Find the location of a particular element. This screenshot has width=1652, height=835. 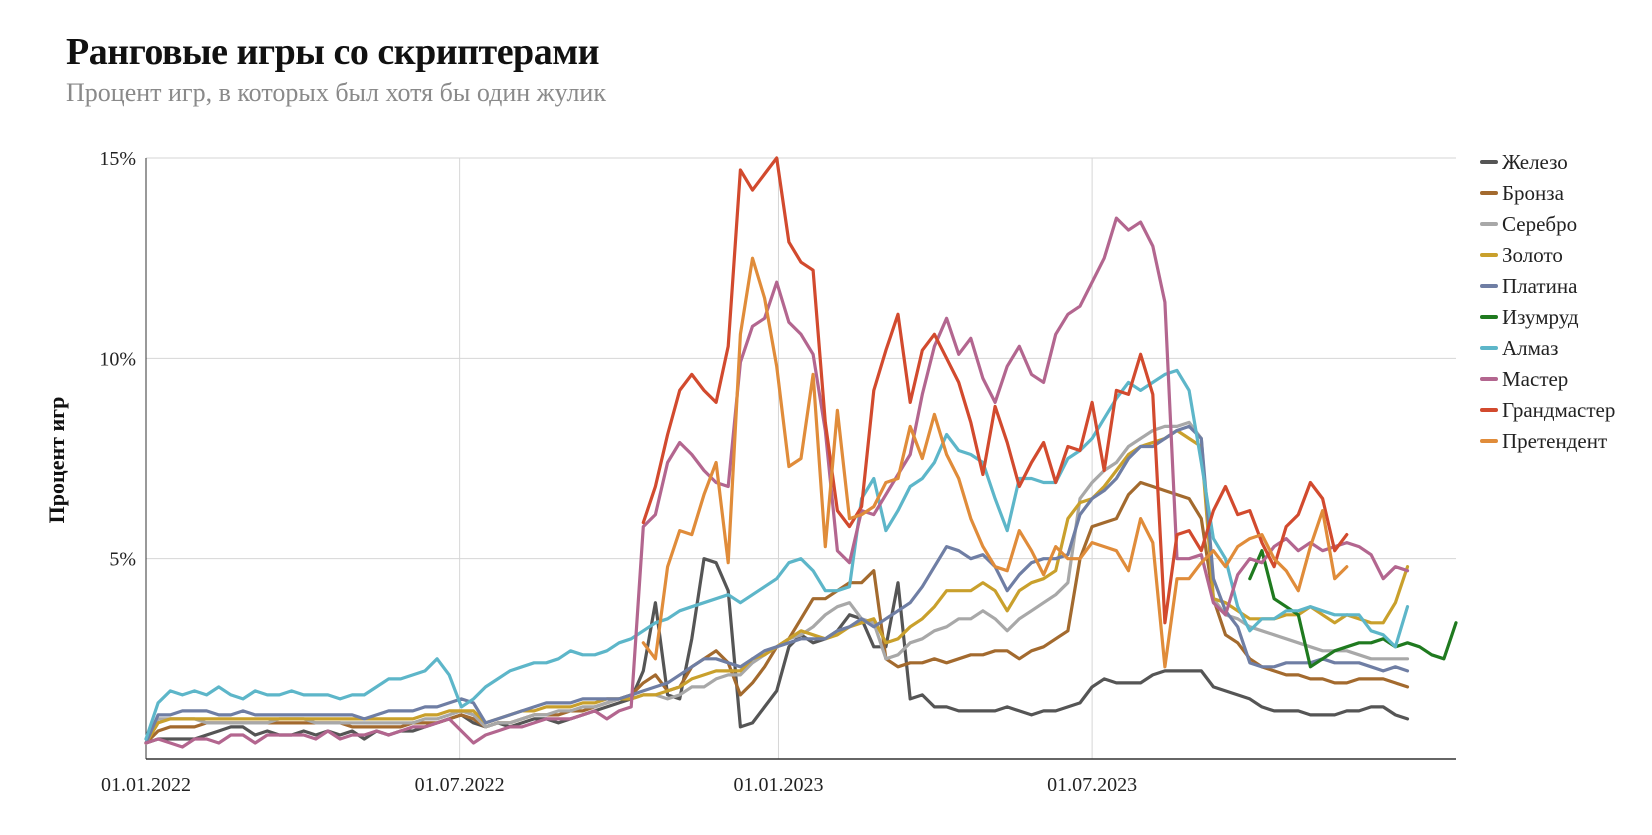

x-tick-label: 01.07.2023 is located at coordinates (1092, 785).